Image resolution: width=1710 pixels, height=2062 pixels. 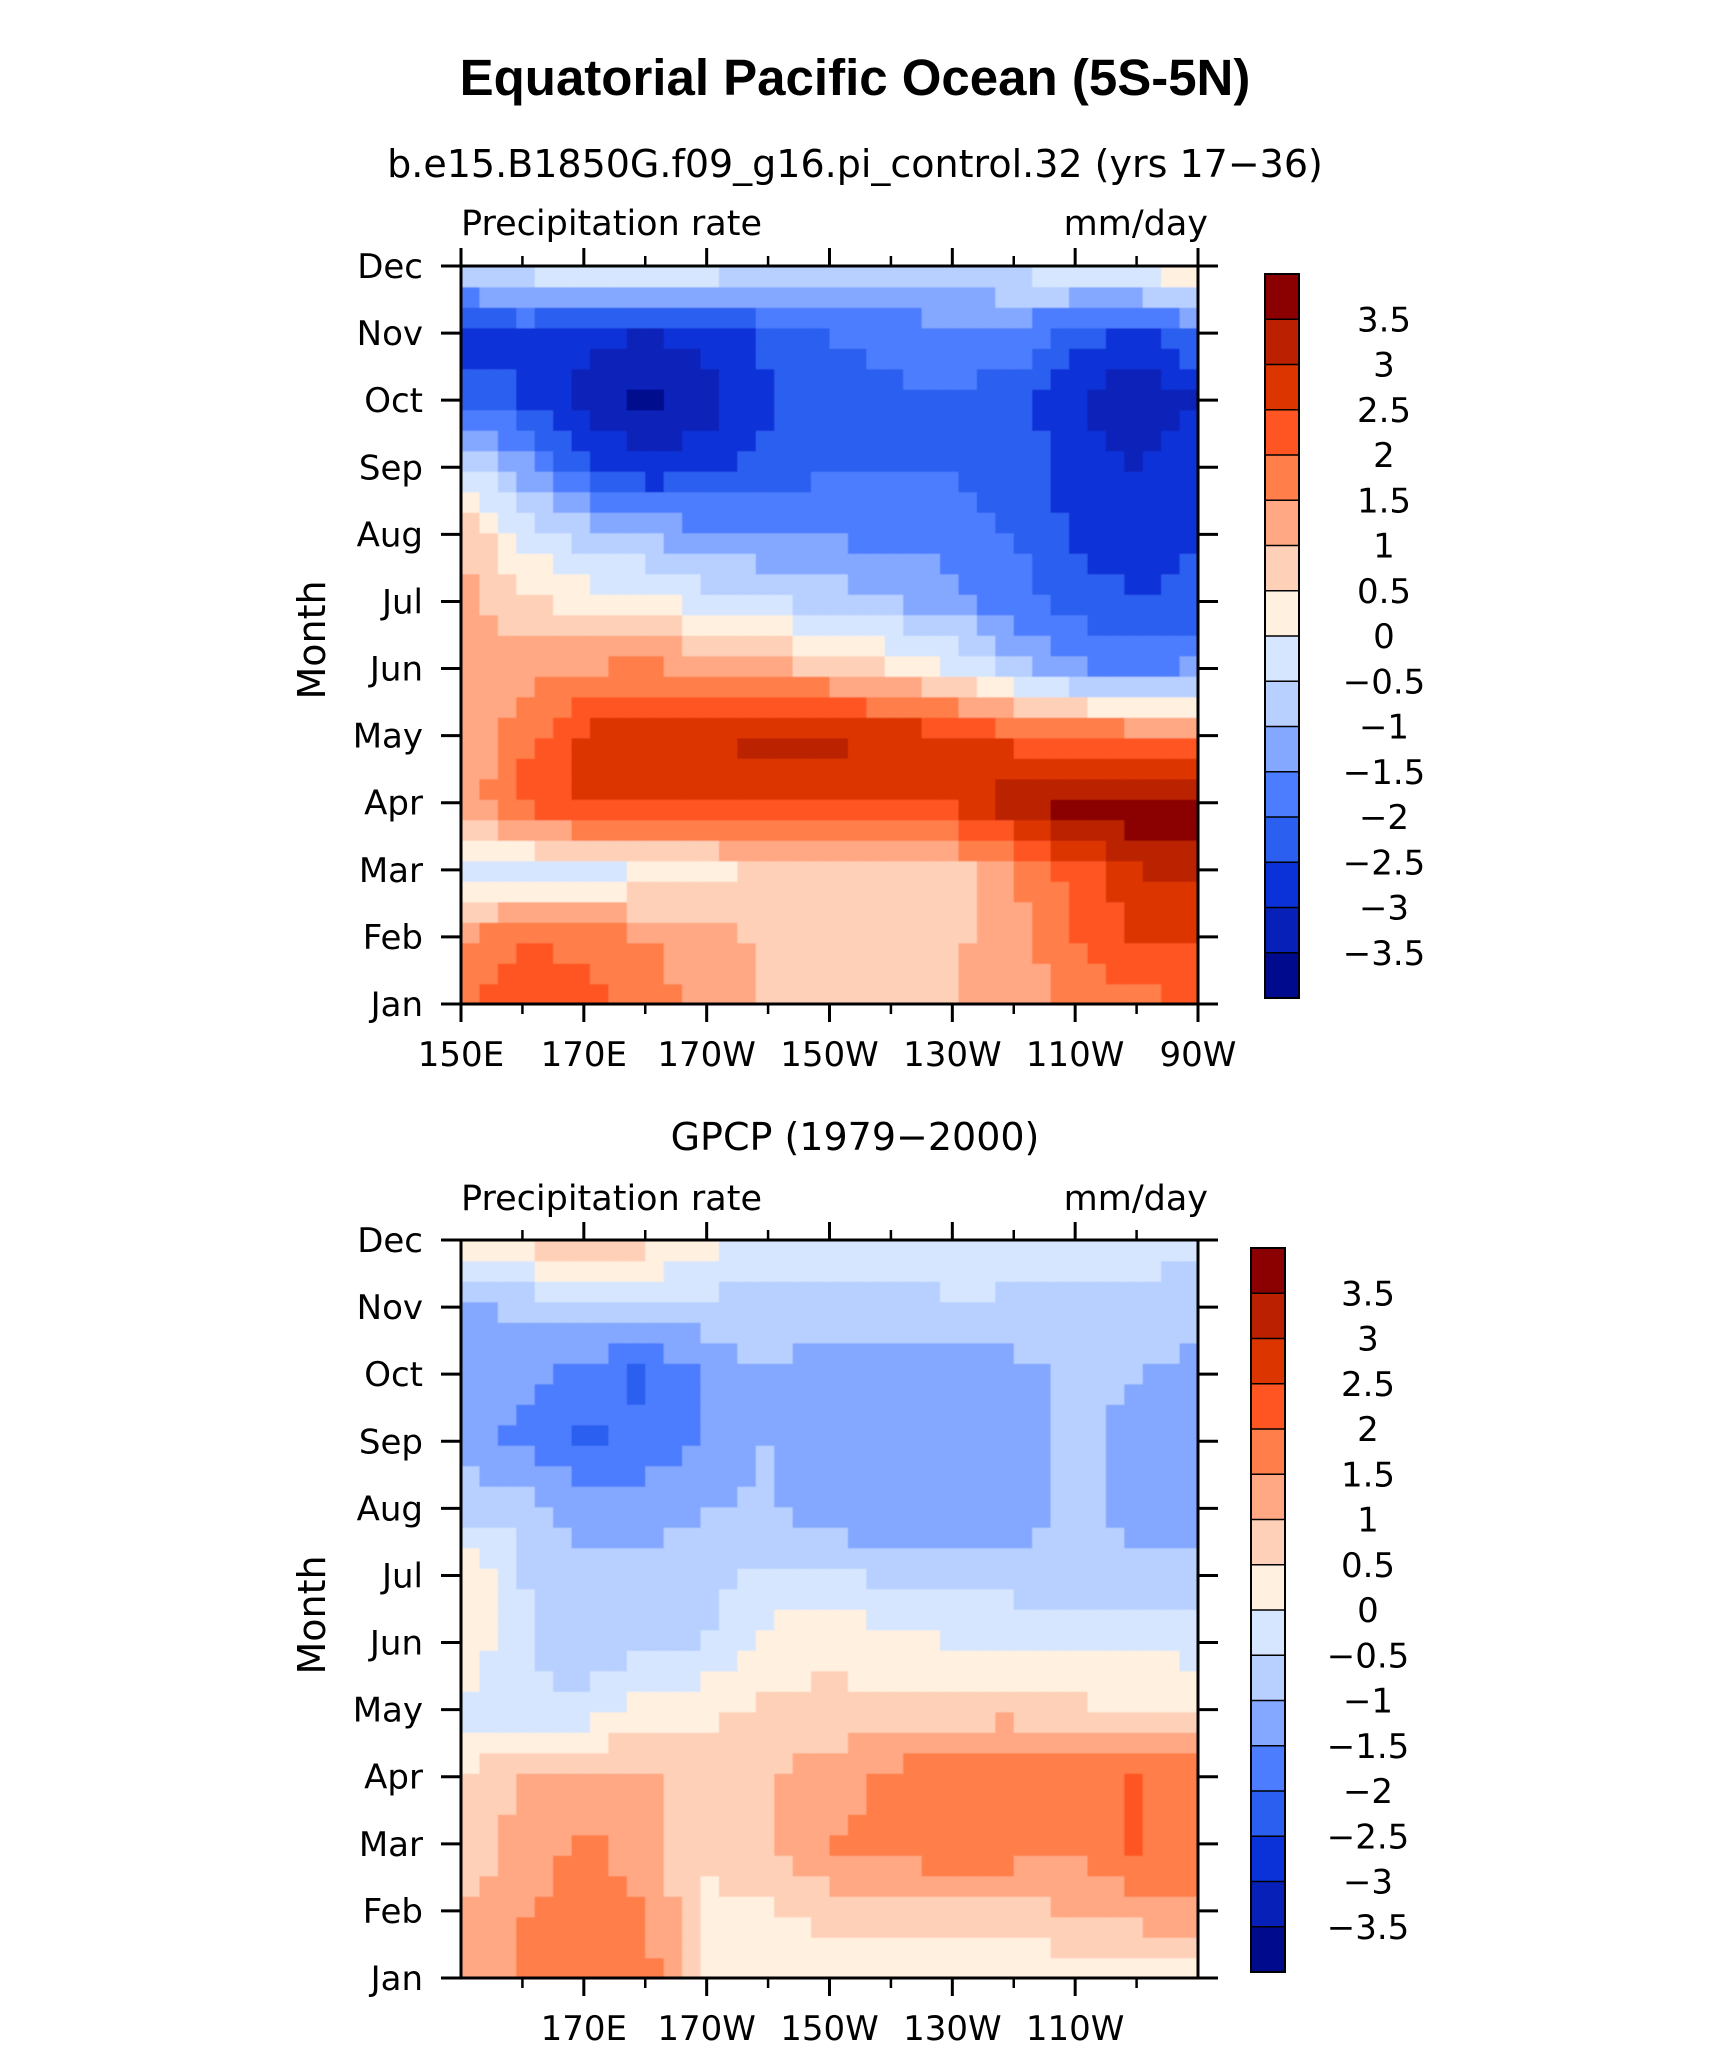 I want to click on panel-gpcp-right-label: mm/day, so click(x=1136, y=1199).